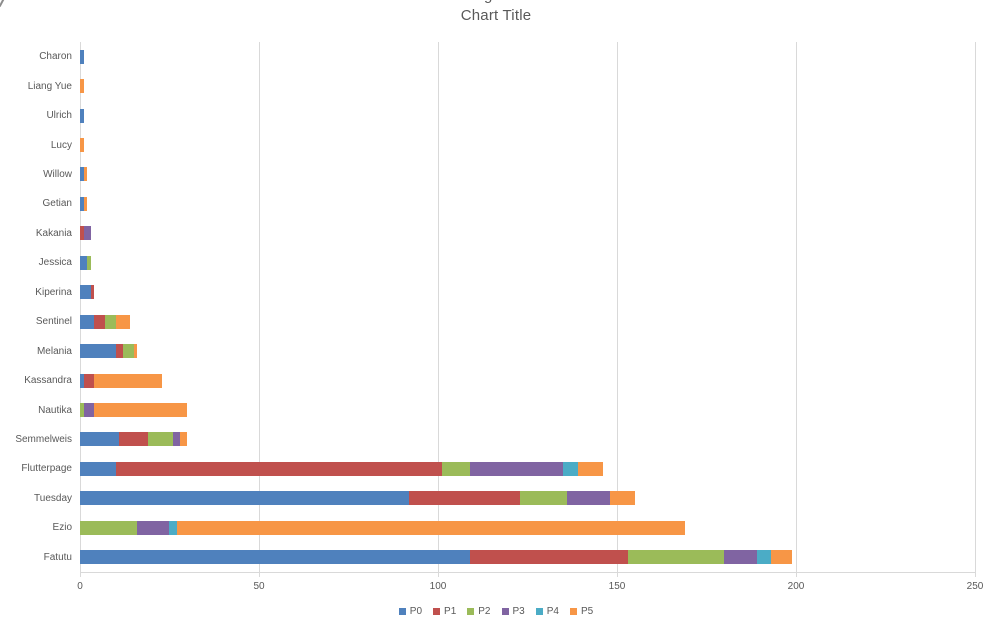 Image resolution: width=992 pixels, height=631 pixels. I want to click on bar-segment-p2-fatutu, so click(676, 557).